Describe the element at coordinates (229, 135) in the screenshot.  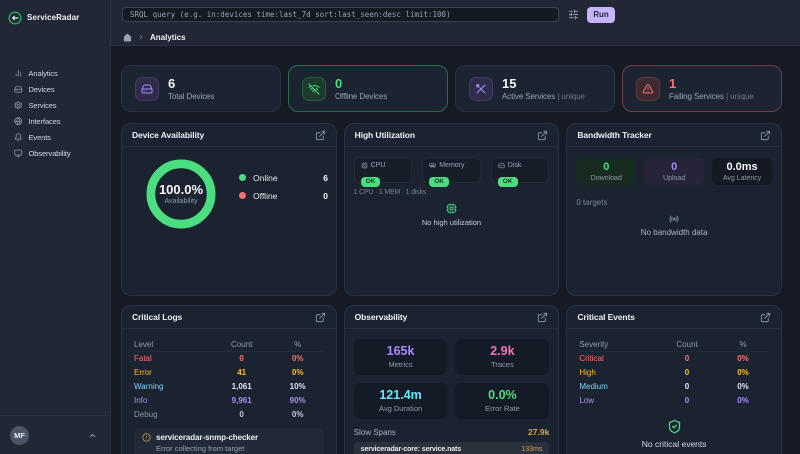
I see `card-header: Device Availability` at that location.